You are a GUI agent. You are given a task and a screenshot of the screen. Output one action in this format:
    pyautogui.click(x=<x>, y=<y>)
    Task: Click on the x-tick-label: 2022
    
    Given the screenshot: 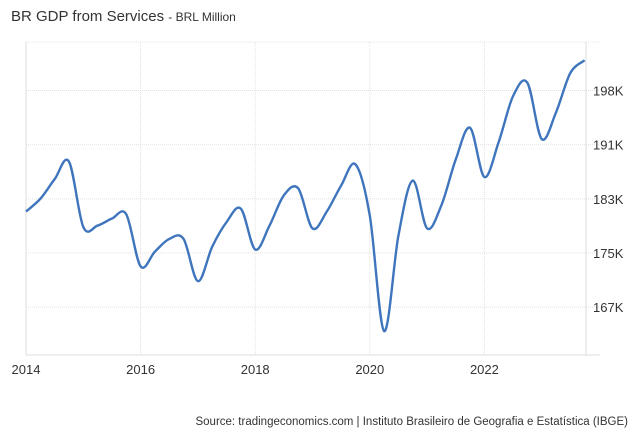 What is the action you would take?
    pyautogui.click(x=484, y=369)
    